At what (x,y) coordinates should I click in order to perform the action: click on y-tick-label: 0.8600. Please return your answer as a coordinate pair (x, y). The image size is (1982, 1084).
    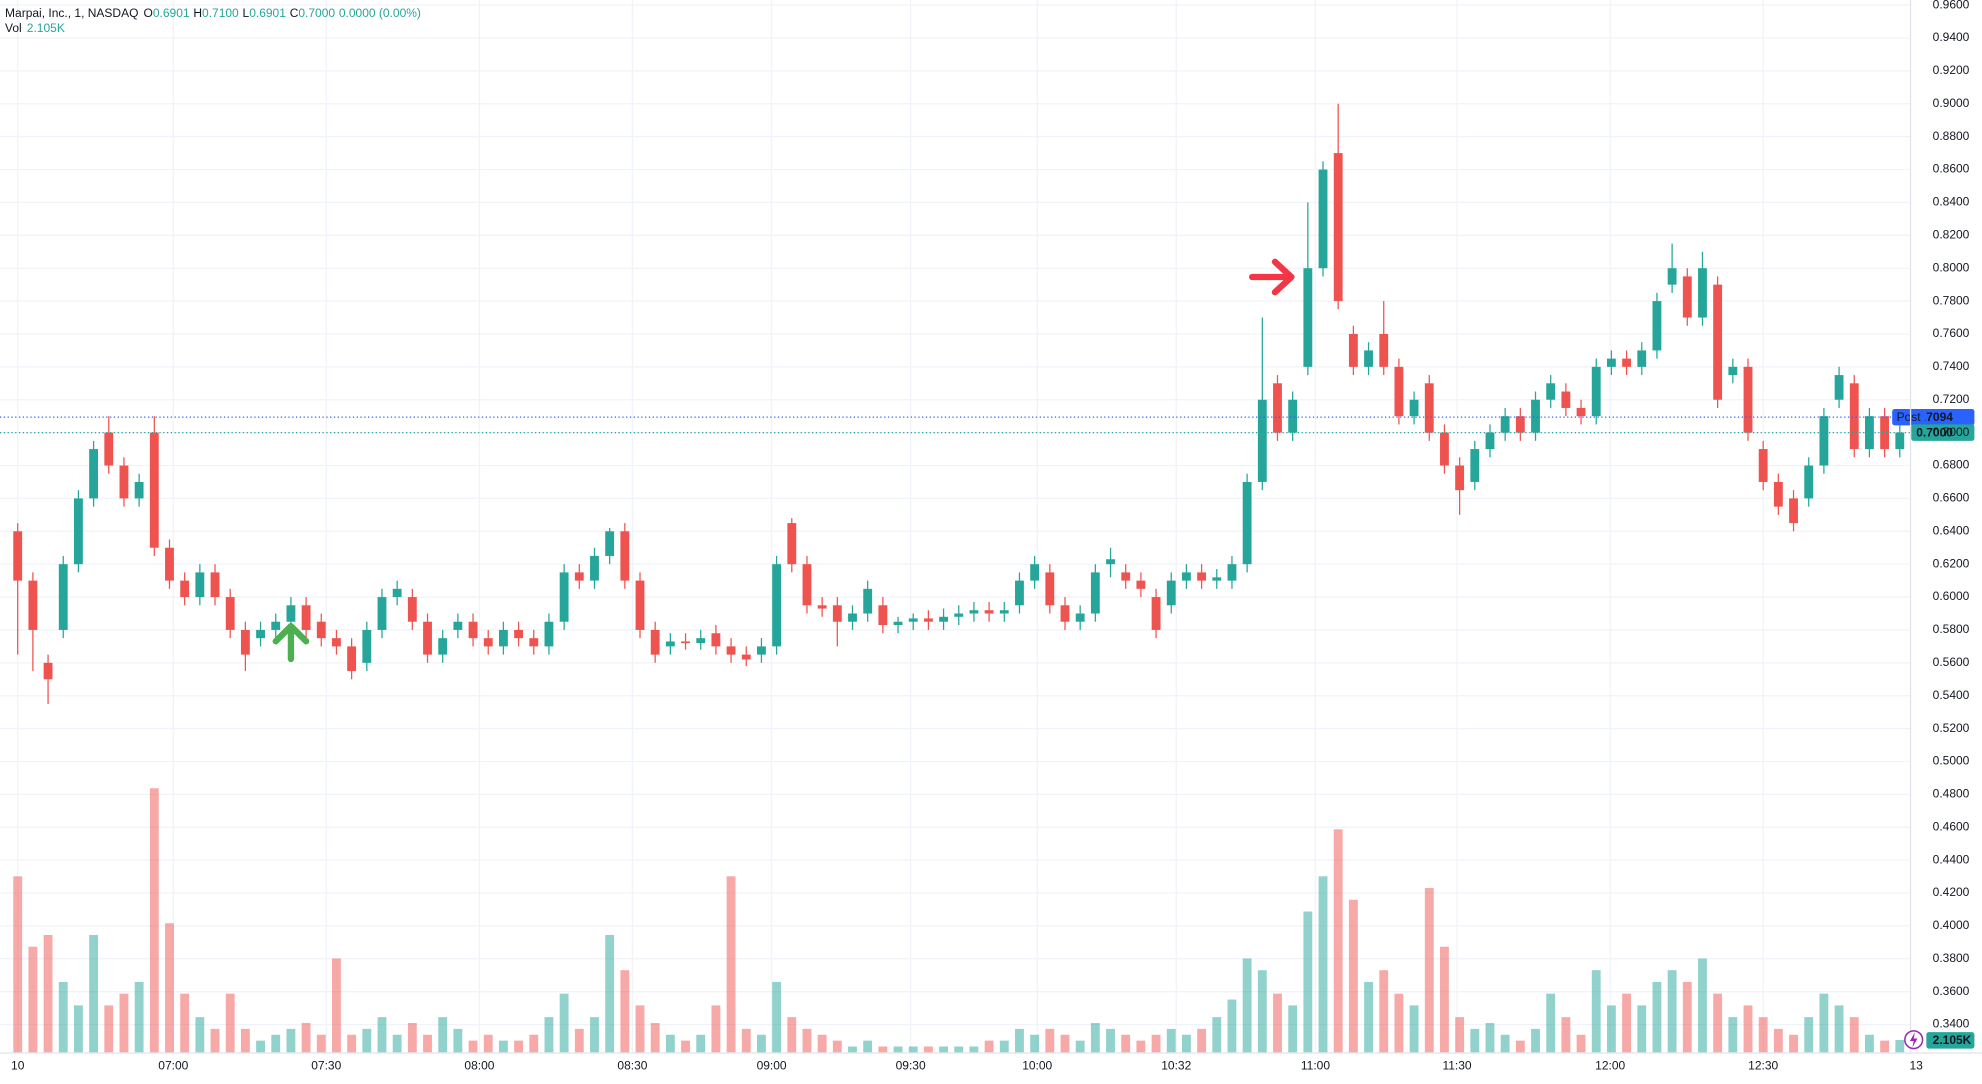
    Looking at the image, I should click on (1951, 169).